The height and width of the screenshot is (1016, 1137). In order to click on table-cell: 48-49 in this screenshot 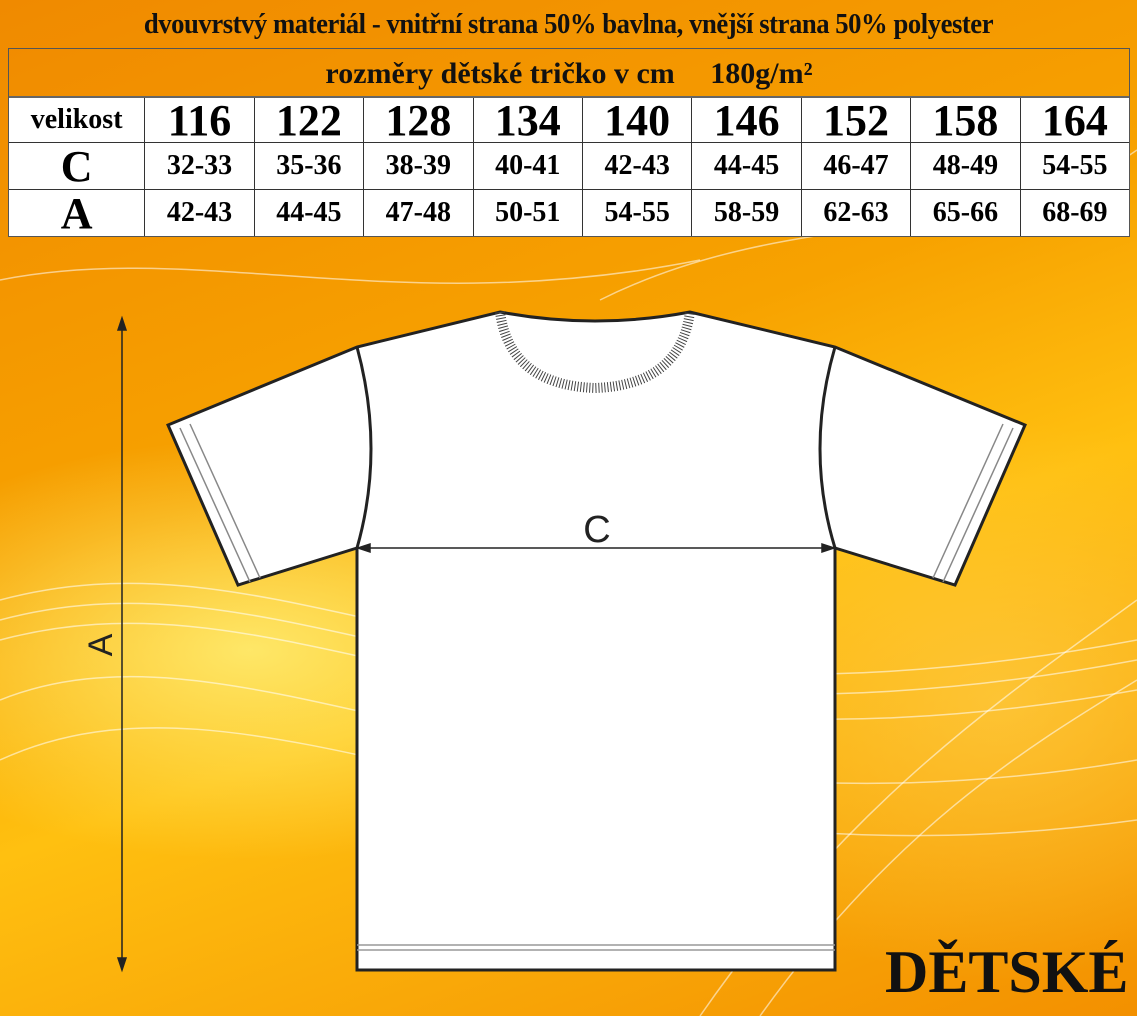, I will do `click(966, 166)`.